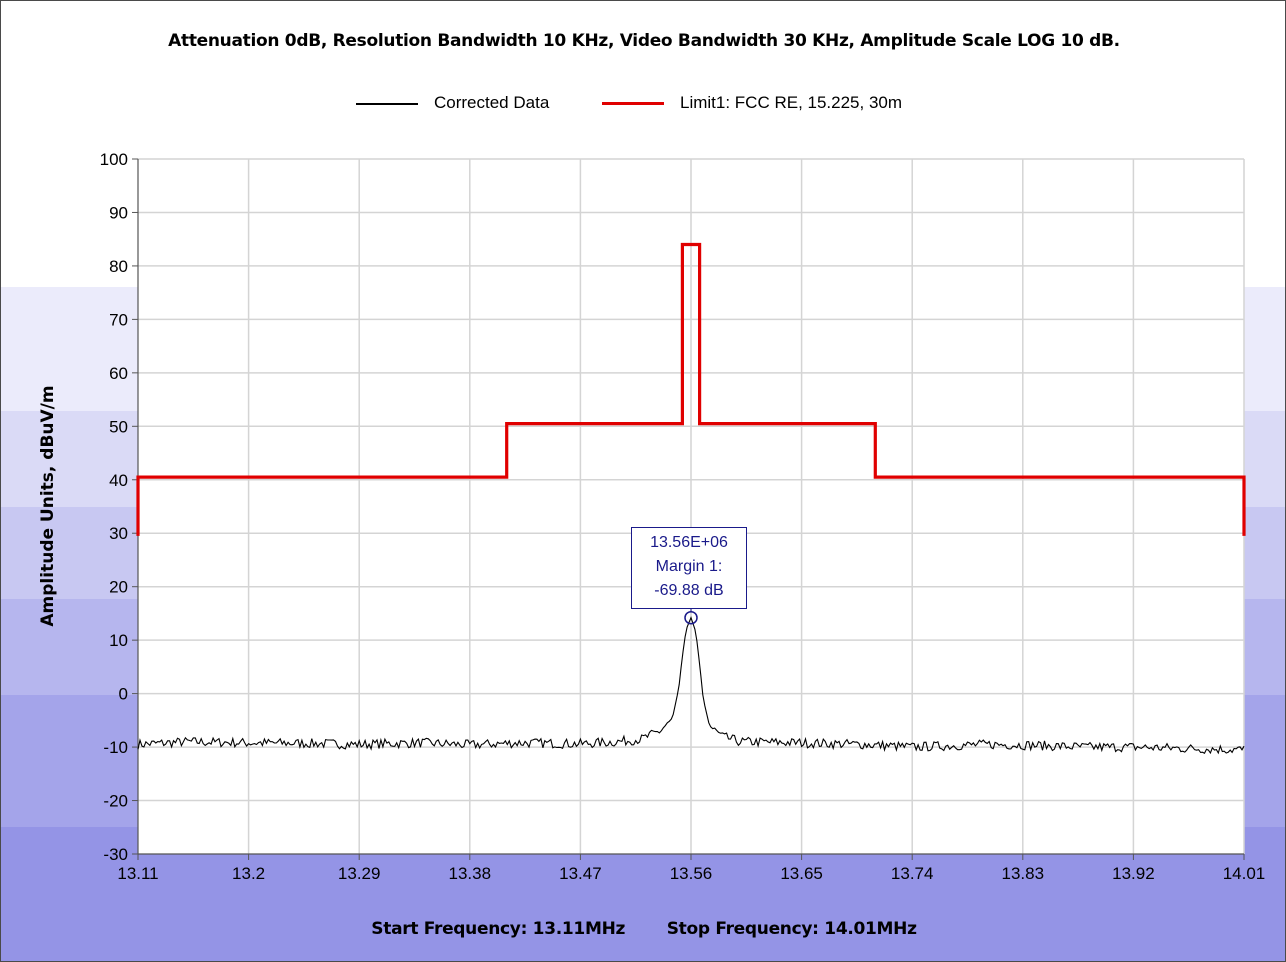 The height and width of the screenshot is (962, 1286). What do you see at coordinates (689, 590) in the screenshot?
I see `annotation-margin-value: -69.88 dB` at bounding box center [689, 590].